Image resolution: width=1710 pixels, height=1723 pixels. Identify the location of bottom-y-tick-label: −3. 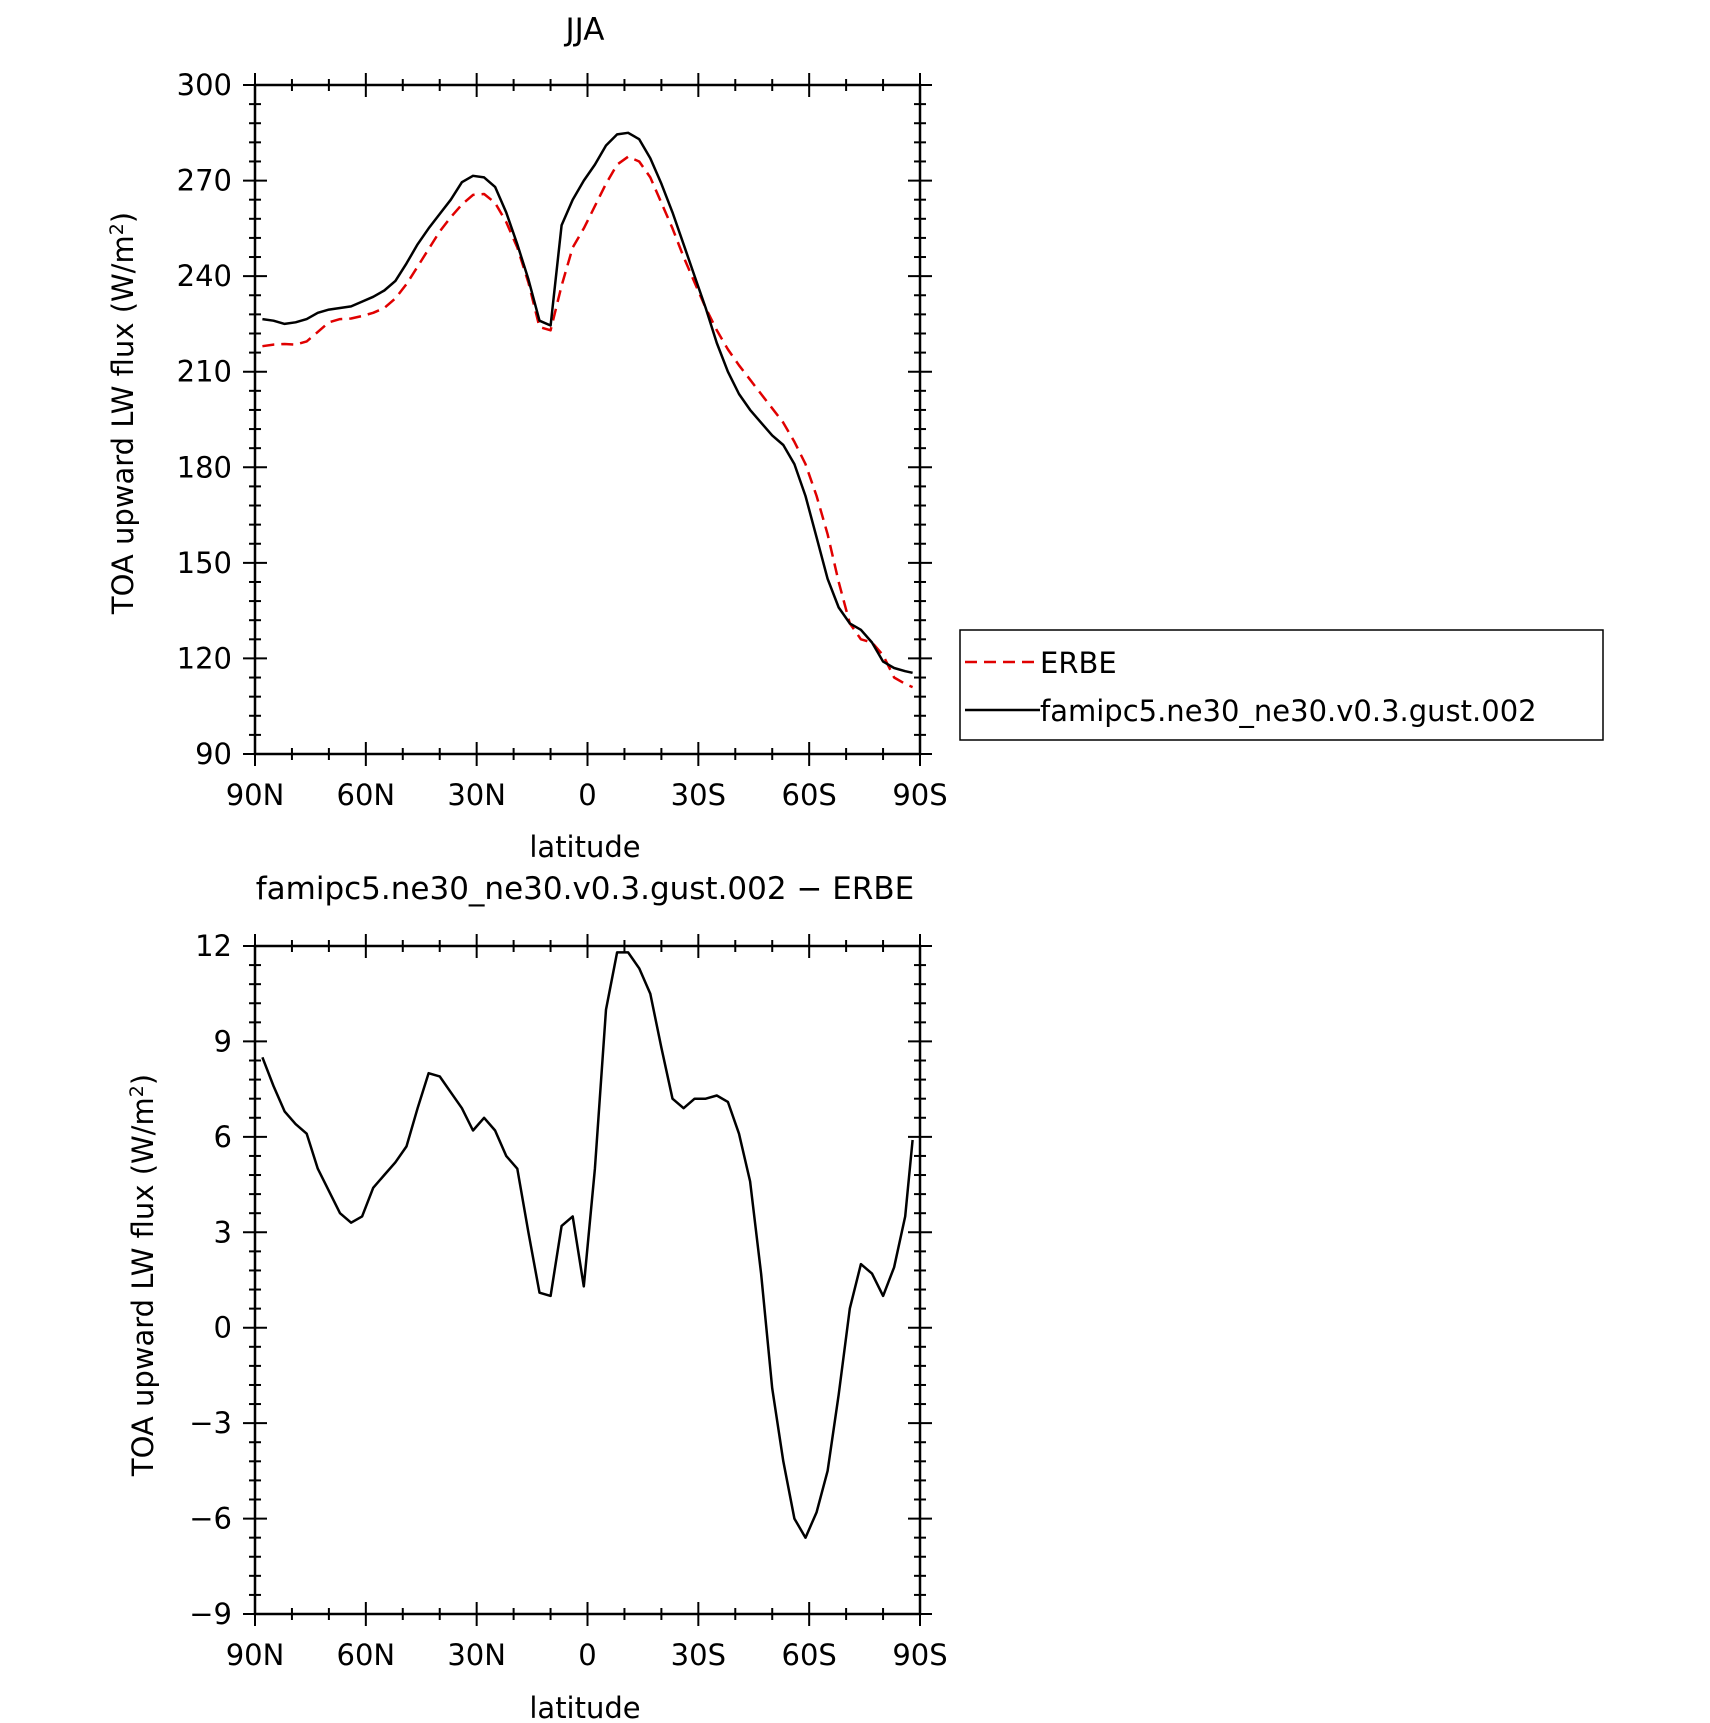
(210, 1423).